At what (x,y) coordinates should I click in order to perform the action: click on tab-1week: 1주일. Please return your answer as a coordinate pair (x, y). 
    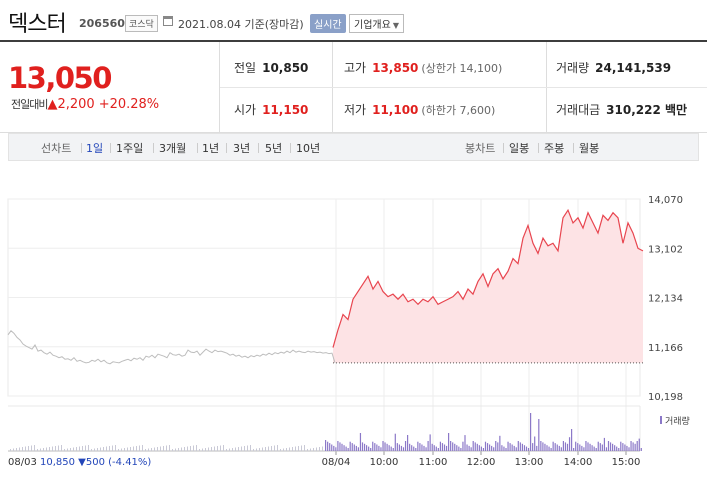
    Looking at the image, I should click on (130, 148).